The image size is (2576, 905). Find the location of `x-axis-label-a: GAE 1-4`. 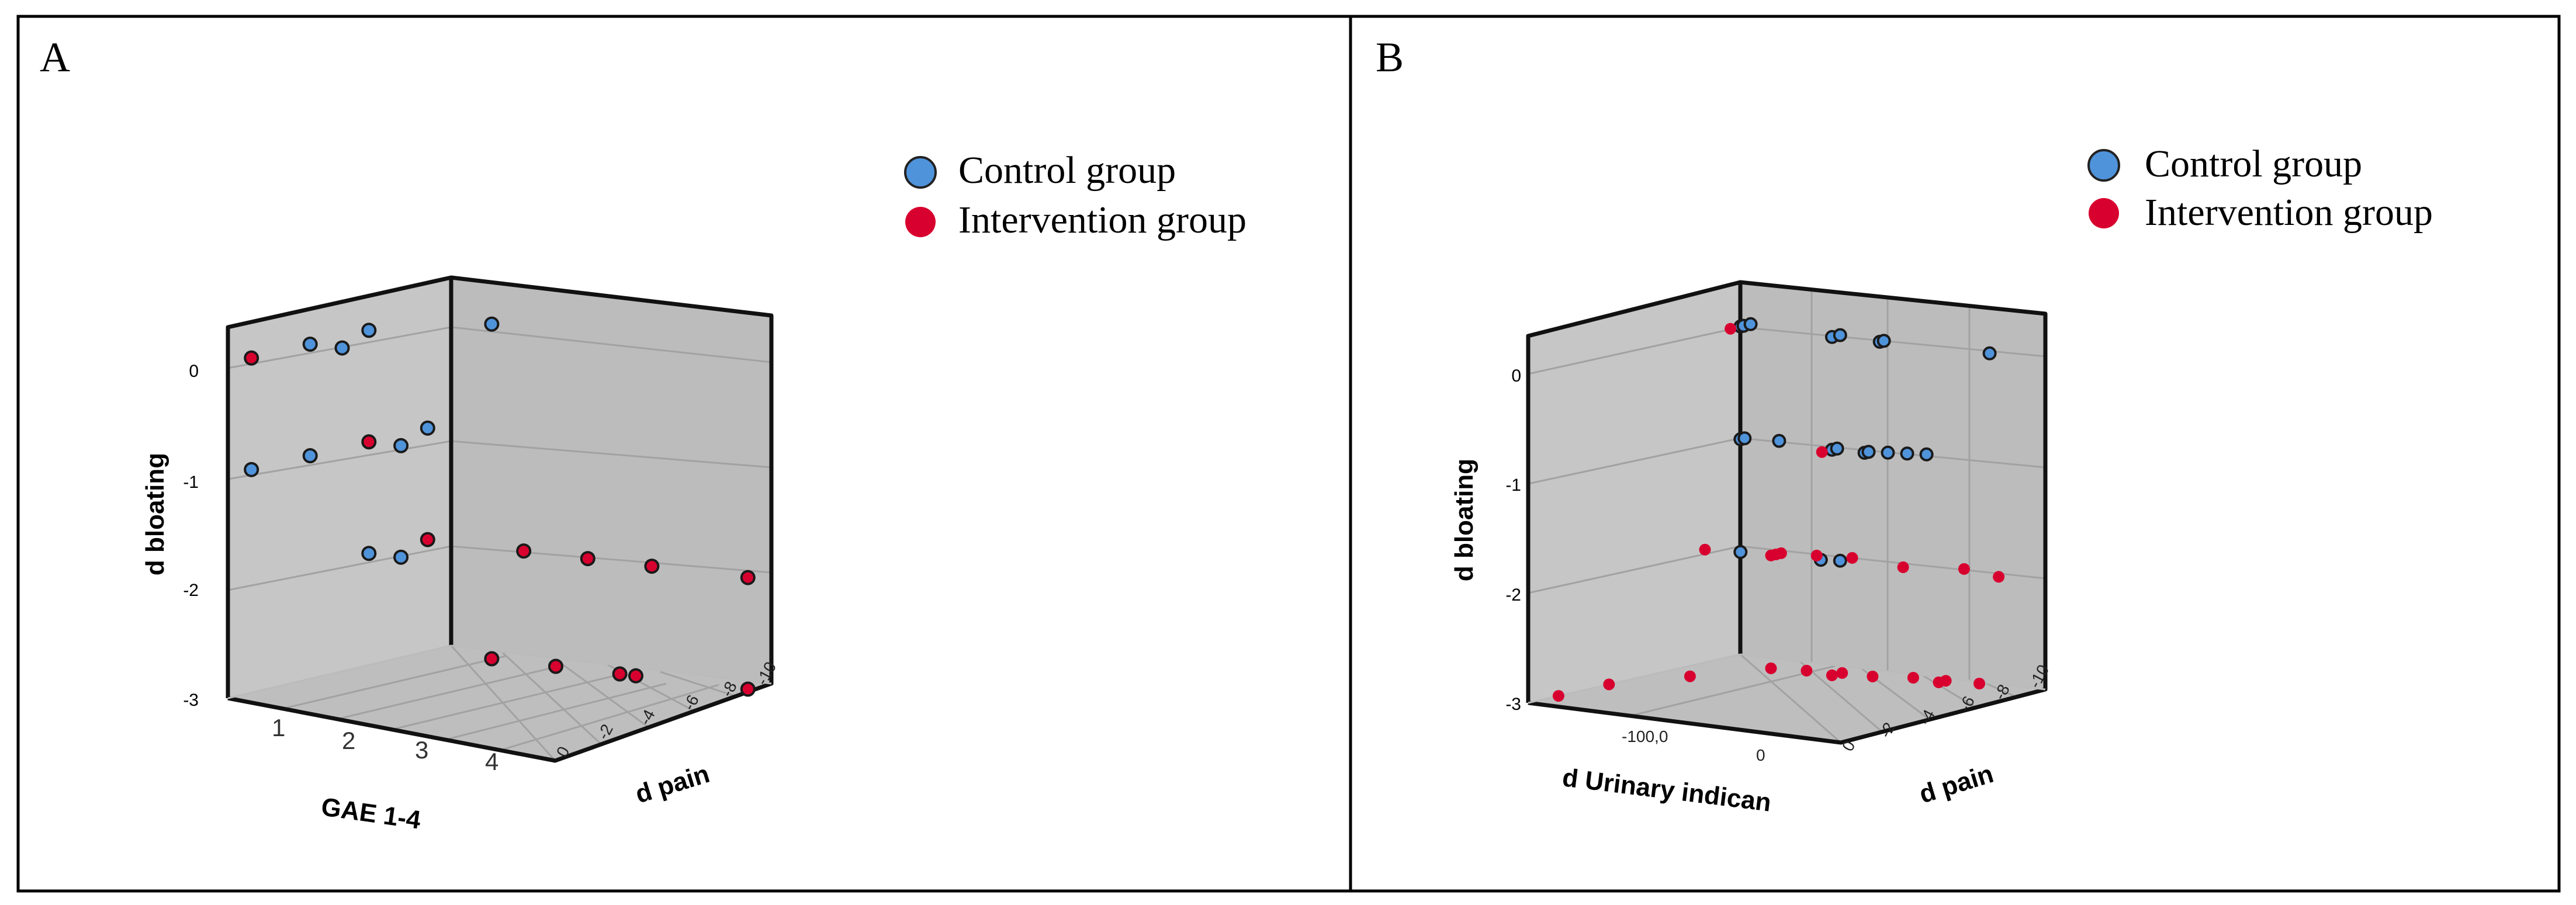

x-axis-label-a: GAE 1-4 is located at coordinates (371, 813).